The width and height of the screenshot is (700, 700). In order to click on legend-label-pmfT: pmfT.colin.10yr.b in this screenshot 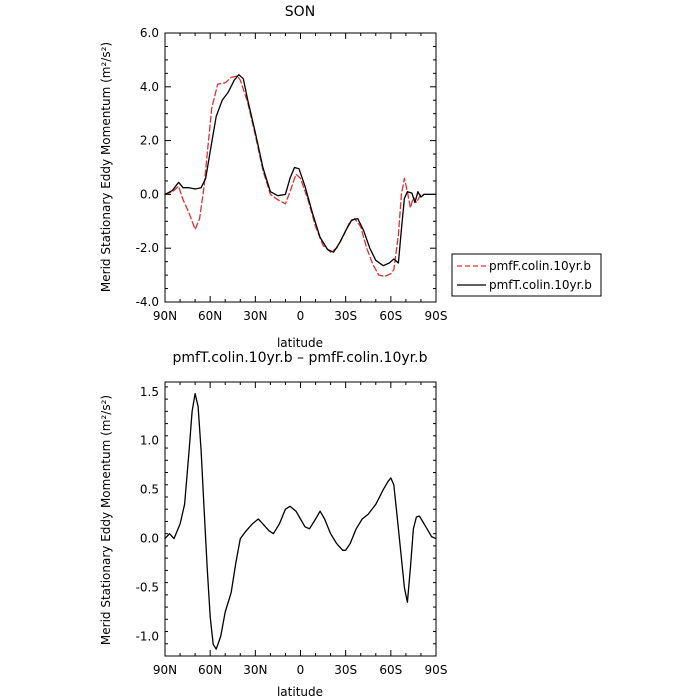, I will do `click(540, 285)`.